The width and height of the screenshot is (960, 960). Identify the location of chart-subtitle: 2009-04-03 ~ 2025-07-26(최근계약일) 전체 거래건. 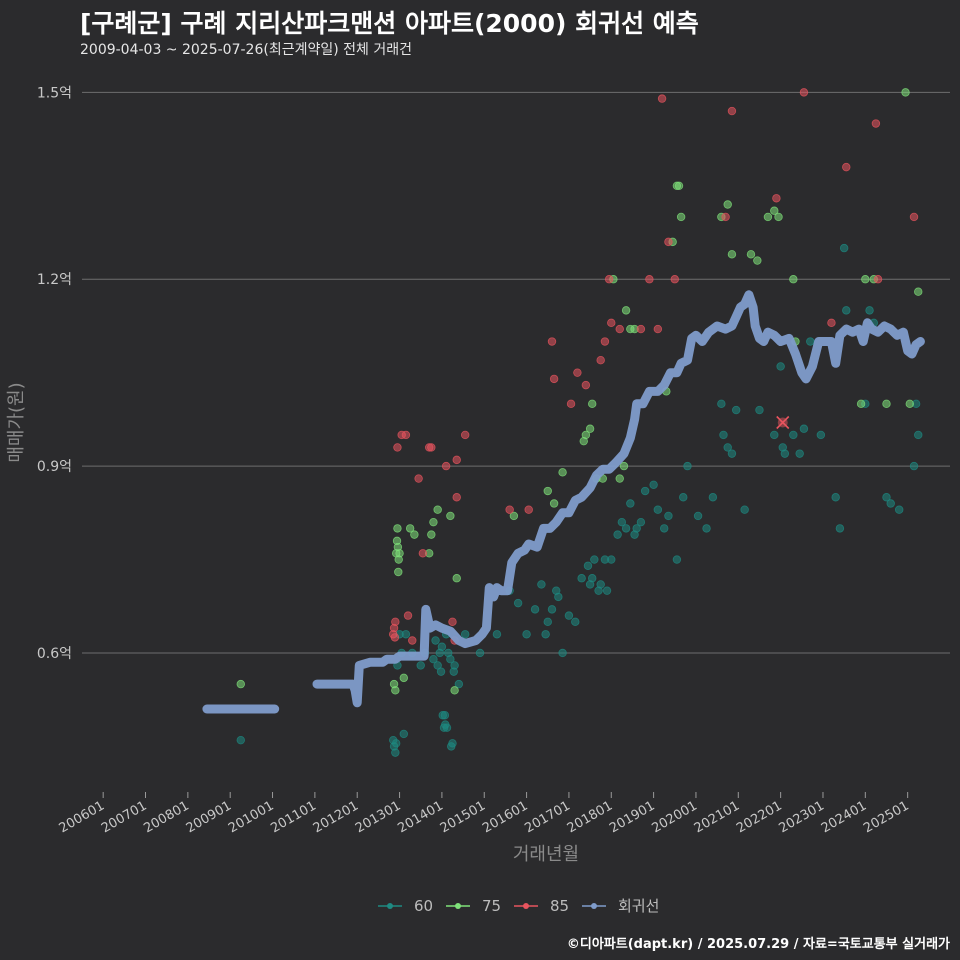
(246, 50).